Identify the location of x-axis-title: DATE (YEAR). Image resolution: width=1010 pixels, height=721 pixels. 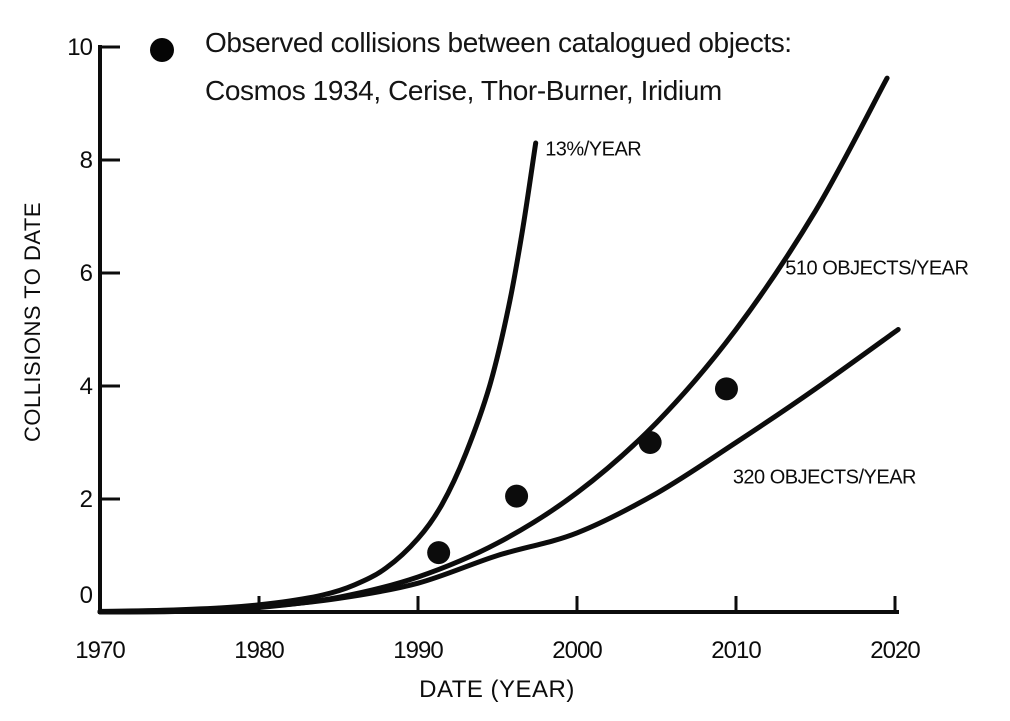
(497, 689).